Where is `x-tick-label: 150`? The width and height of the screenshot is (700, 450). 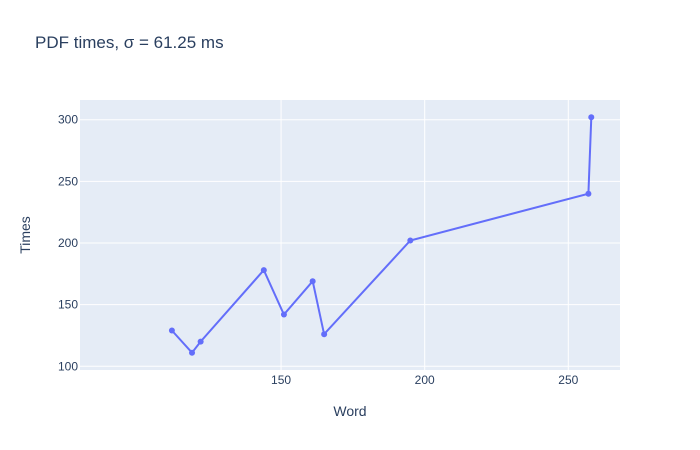
x-tick-label: 150 is located at coordinates (281, 380).